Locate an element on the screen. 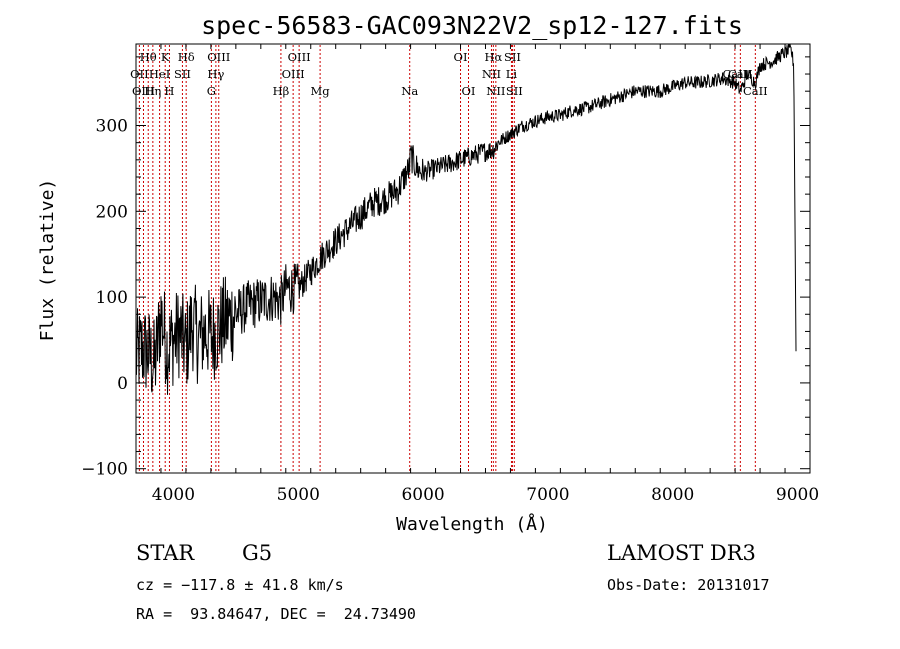 This screenshot has width=900, height=649. y-axis-label: Flux (relative) is located at coordinates (47, 260).